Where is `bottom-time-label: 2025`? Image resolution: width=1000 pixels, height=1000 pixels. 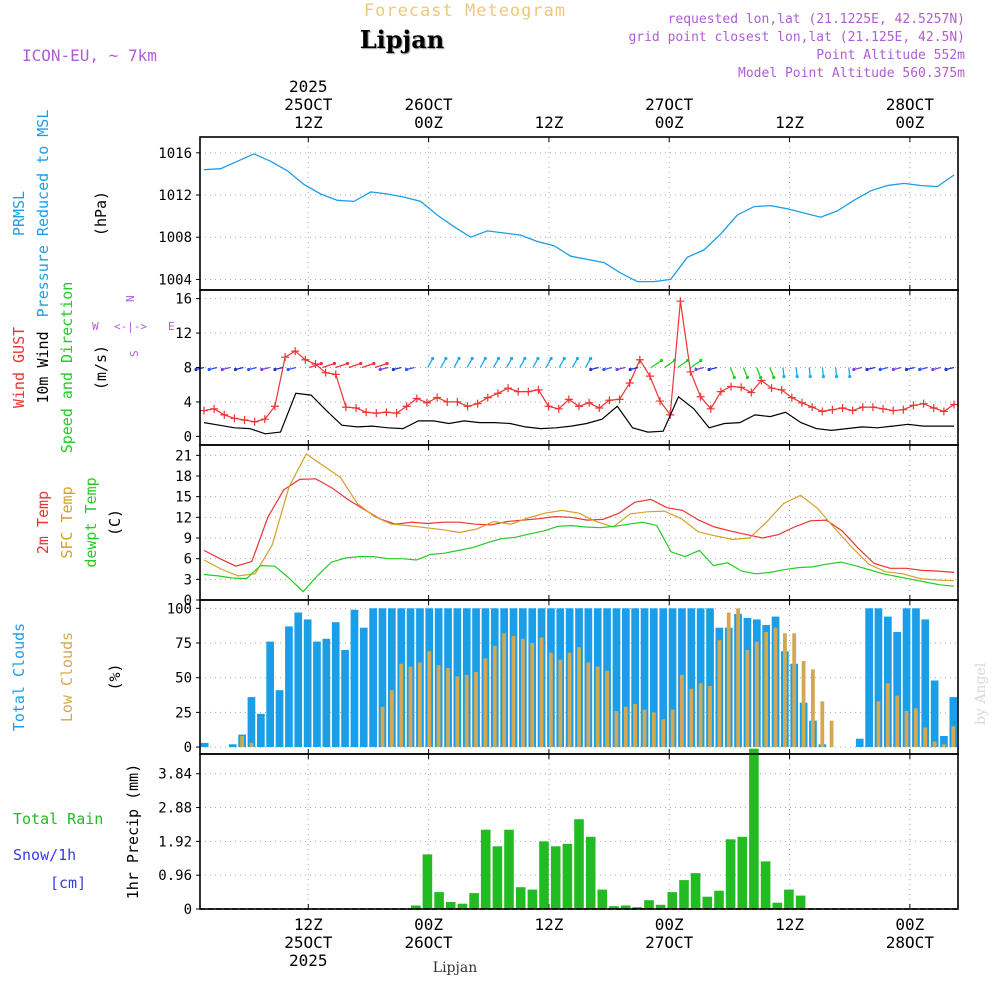 bottom-time-label: 2025 is located at coordinates (308, 960).